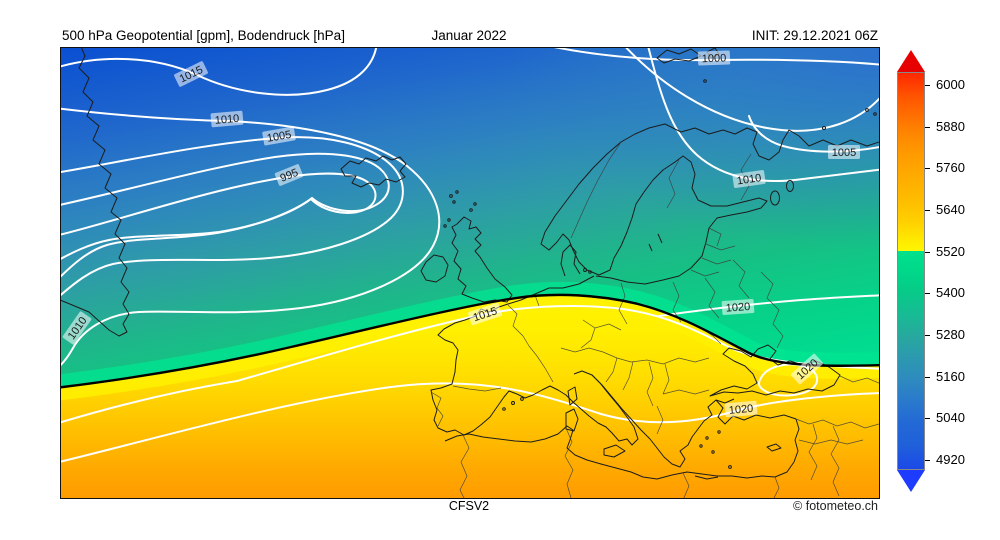 The width and height of the screenshot is (1000, 540). I want to click on isobar-1005-atlantic-low, so click(232, 216).